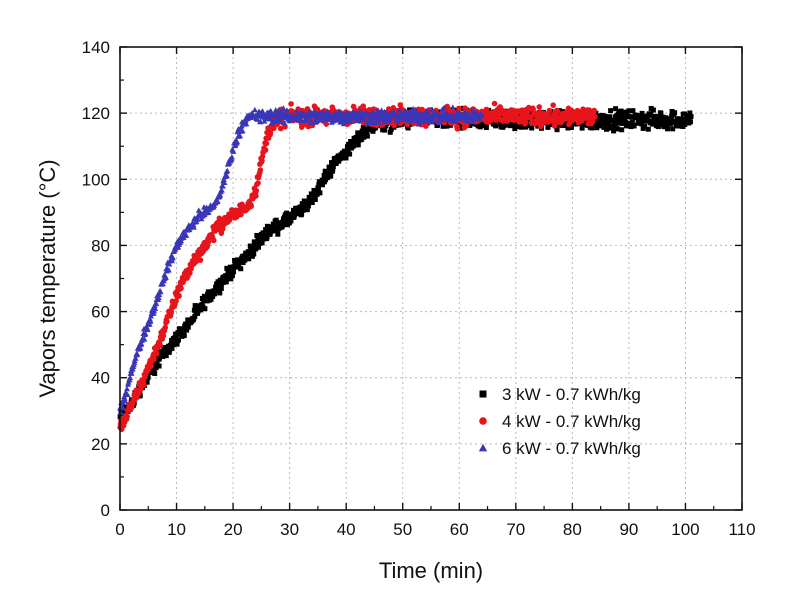 The height and width of the screenshot is (608, 800). I want to click on x-axis-title: Time (min), so click(431, 570).